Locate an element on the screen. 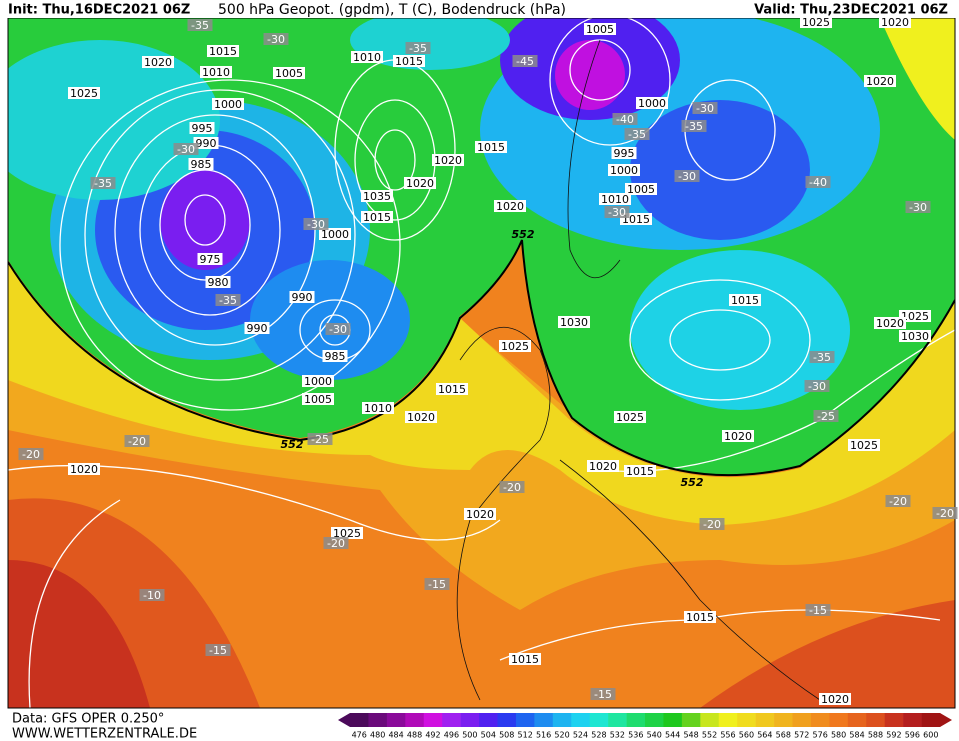 The width and height of the screenshot is (959, 741). colorbar-label: 540 is located at coordinates (654, 735).